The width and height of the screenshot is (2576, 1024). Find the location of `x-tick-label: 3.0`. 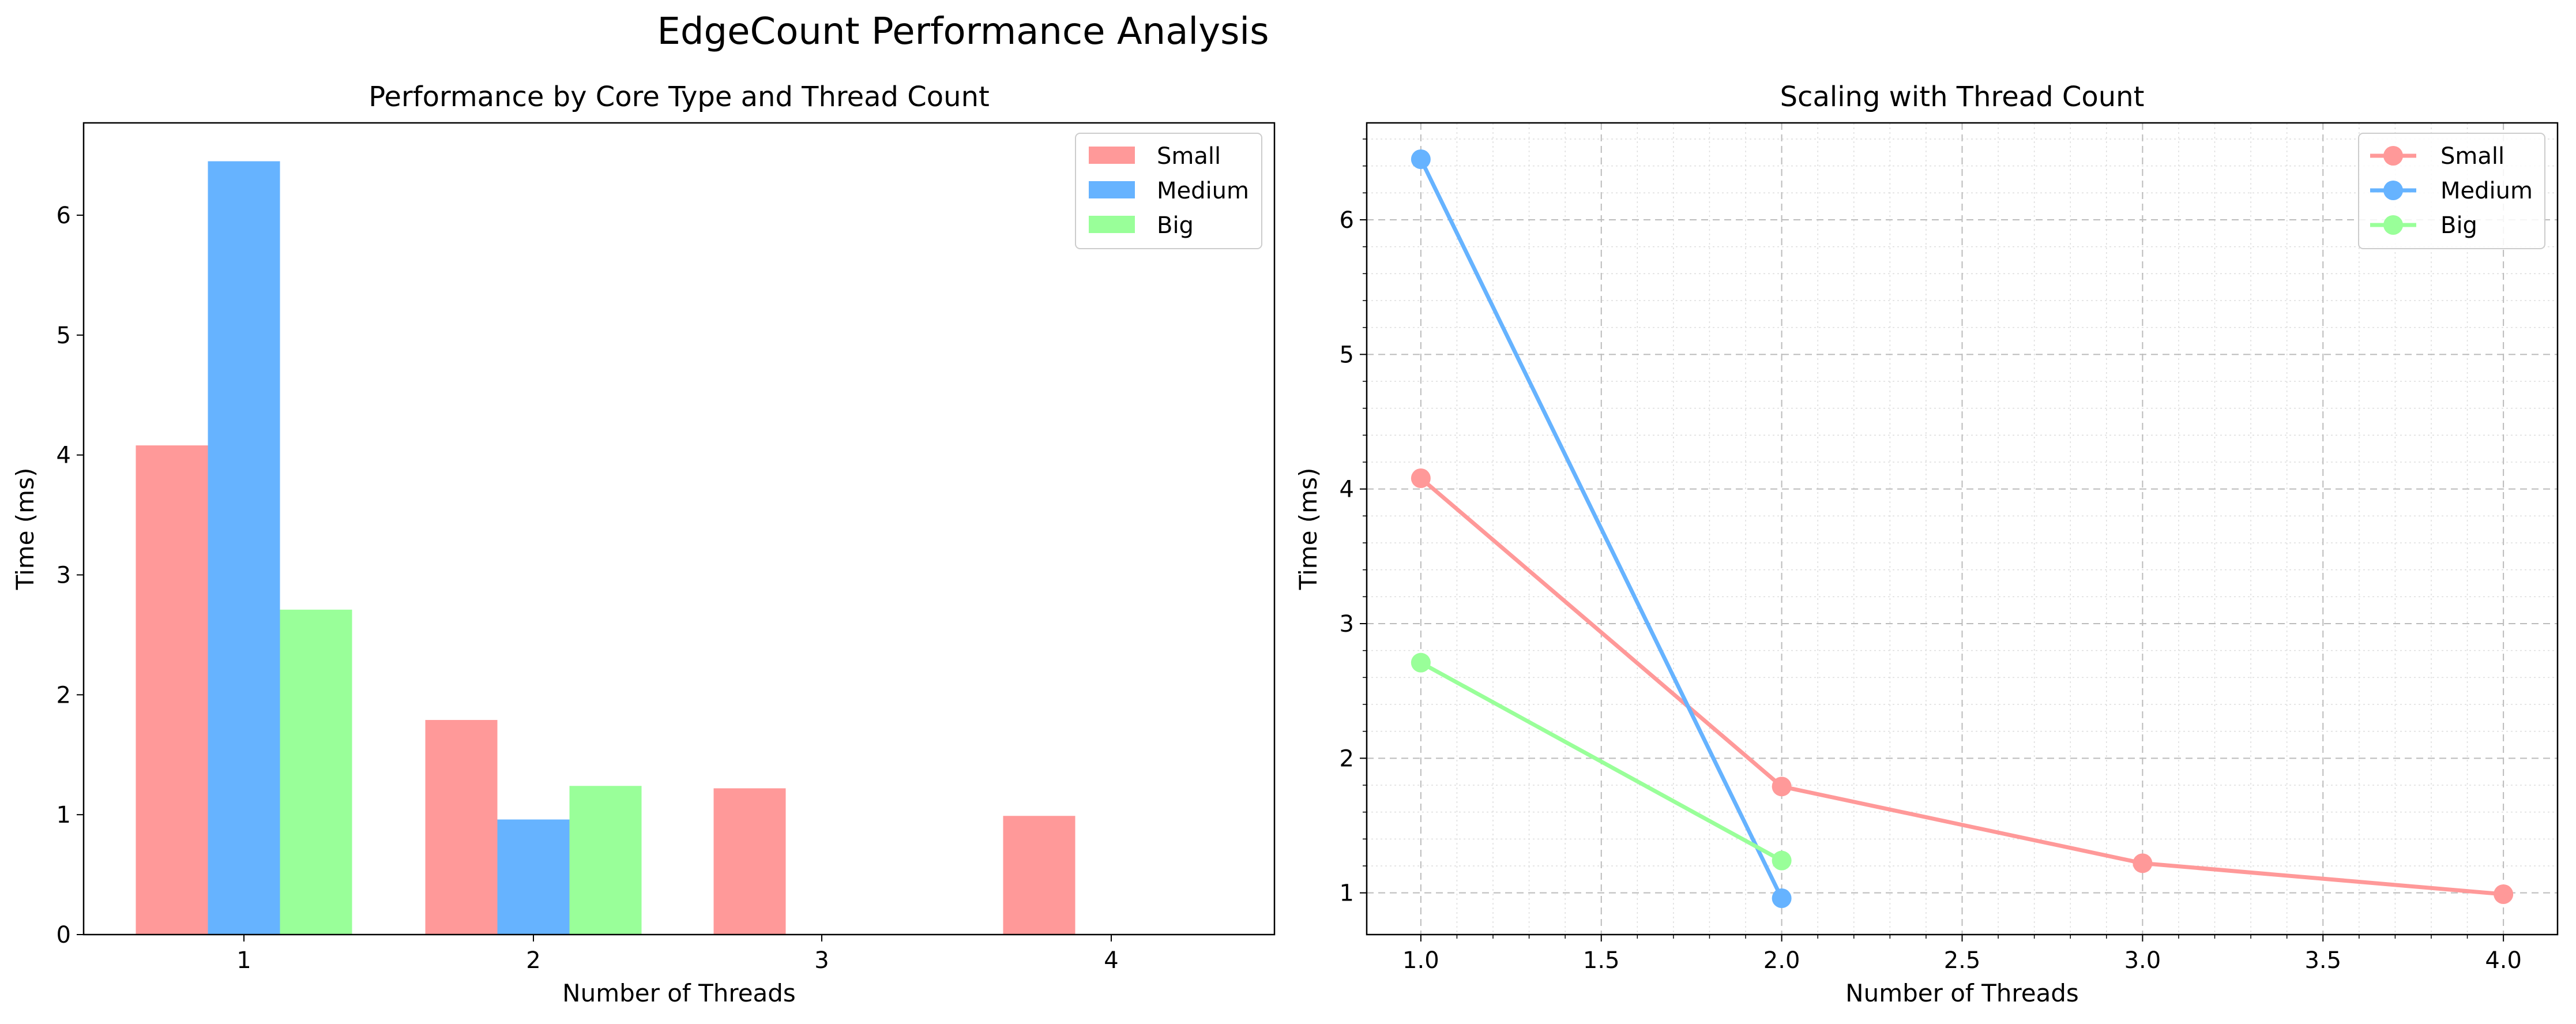

x-tick-label: 3.0 is located at coordinates (2142, 960).